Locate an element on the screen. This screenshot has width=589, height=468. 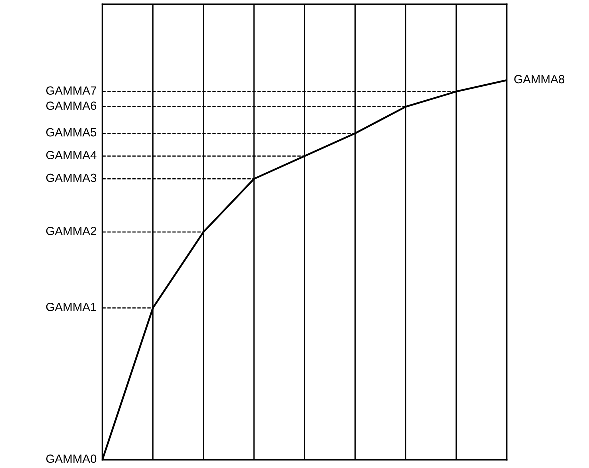
ref-line-label: GAMMA0 is located at coordinates (71, 459).